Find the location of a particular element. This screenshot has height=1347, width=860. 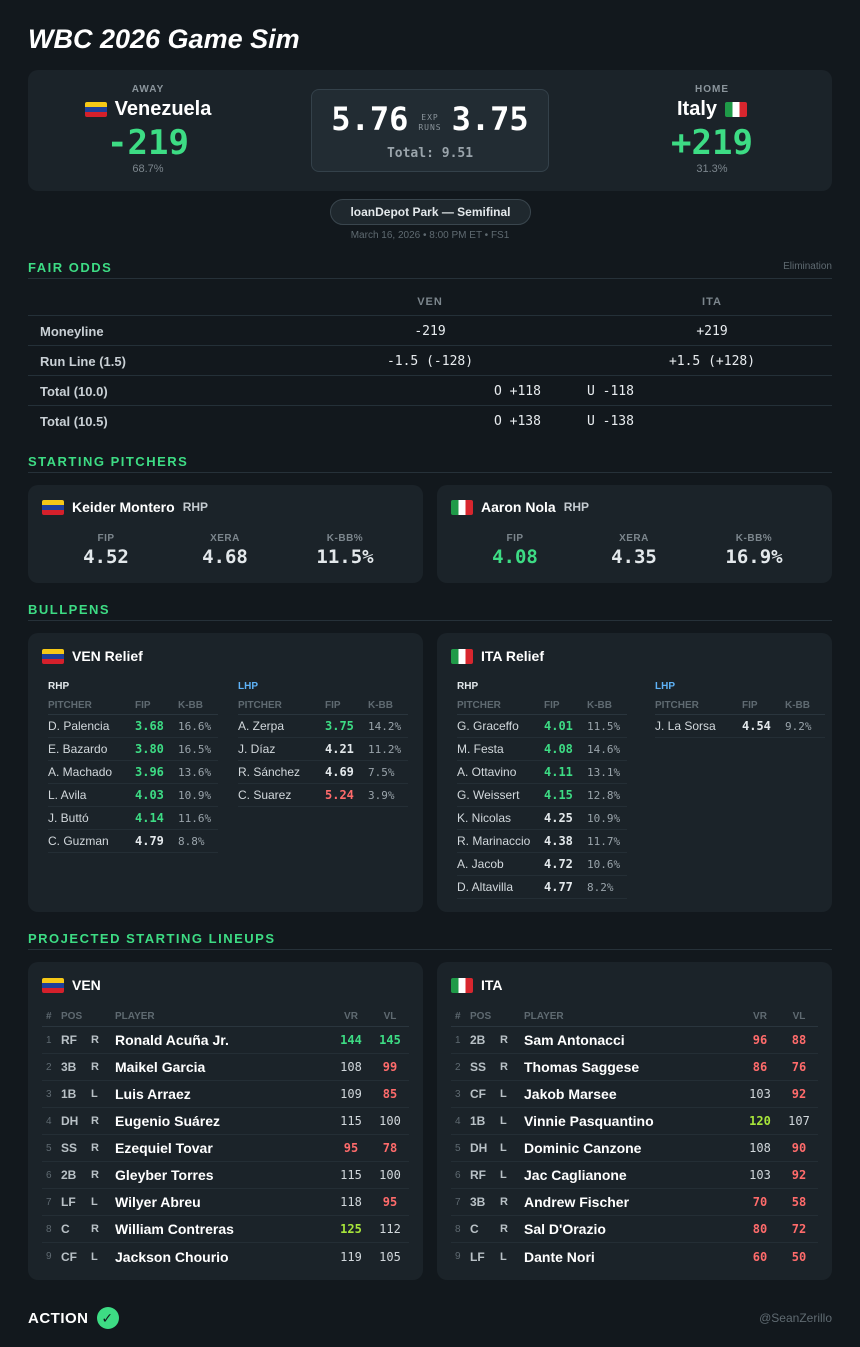

batting-order: 1 is located at coordinates (458, 1040).